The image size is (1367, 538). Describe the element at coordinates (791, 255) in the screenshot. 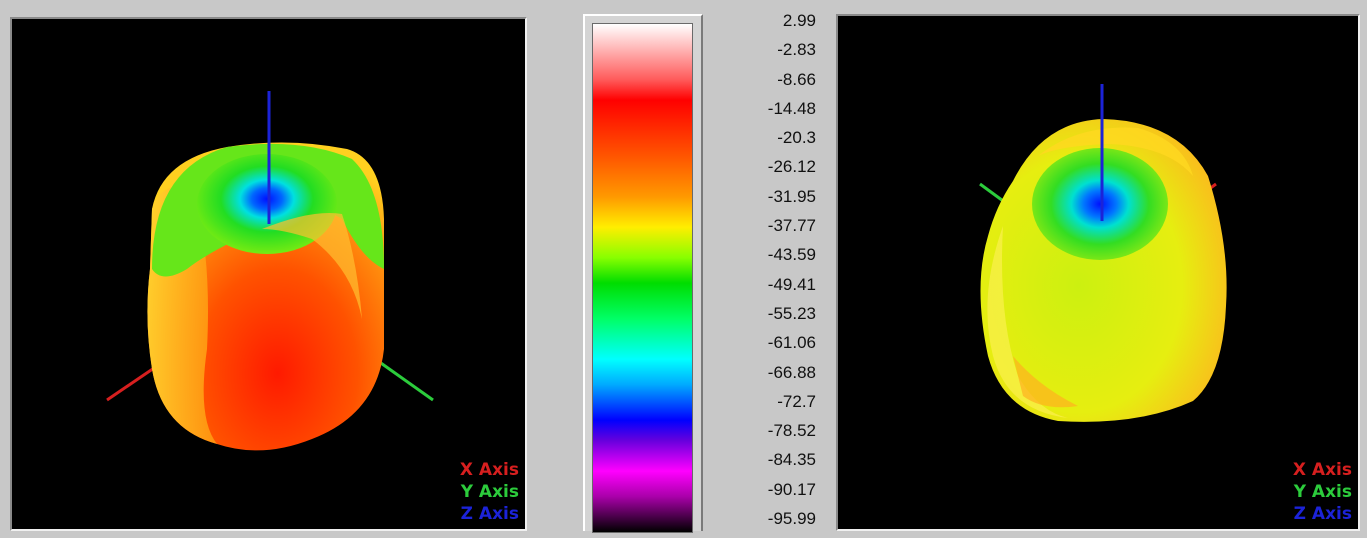

I see `color-scale-tick: -43.59` at that location.